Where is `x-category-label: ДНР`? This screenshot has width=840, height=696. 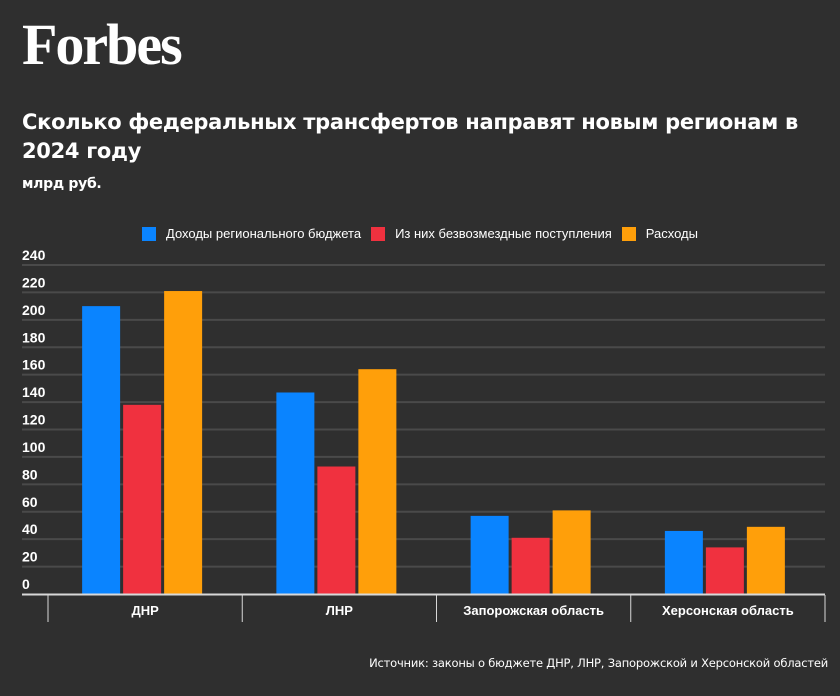
x-category-label: ДНР is located at coordinates (145, 610).